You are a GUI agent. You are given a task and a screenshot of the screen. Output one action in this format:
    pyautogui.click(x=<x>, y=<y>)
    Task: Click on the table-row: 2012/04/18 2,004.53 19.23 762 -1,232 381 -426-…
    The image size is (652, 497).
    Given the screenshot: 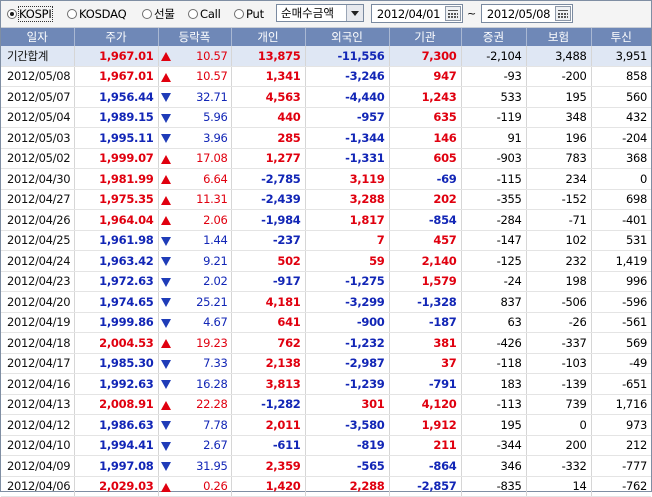 What is the action you would take?
    pyautogui.click(x=326, y=343)
    